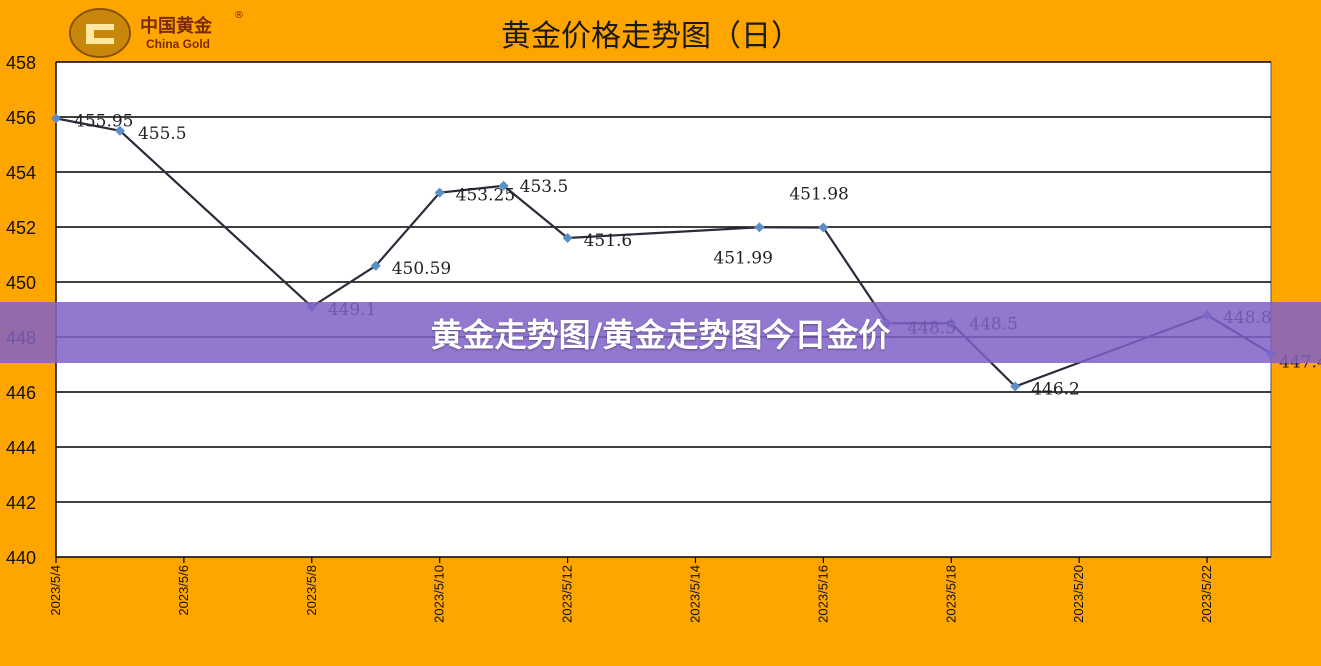  I want to click on y-tick-label: 456, so click(21, 118).